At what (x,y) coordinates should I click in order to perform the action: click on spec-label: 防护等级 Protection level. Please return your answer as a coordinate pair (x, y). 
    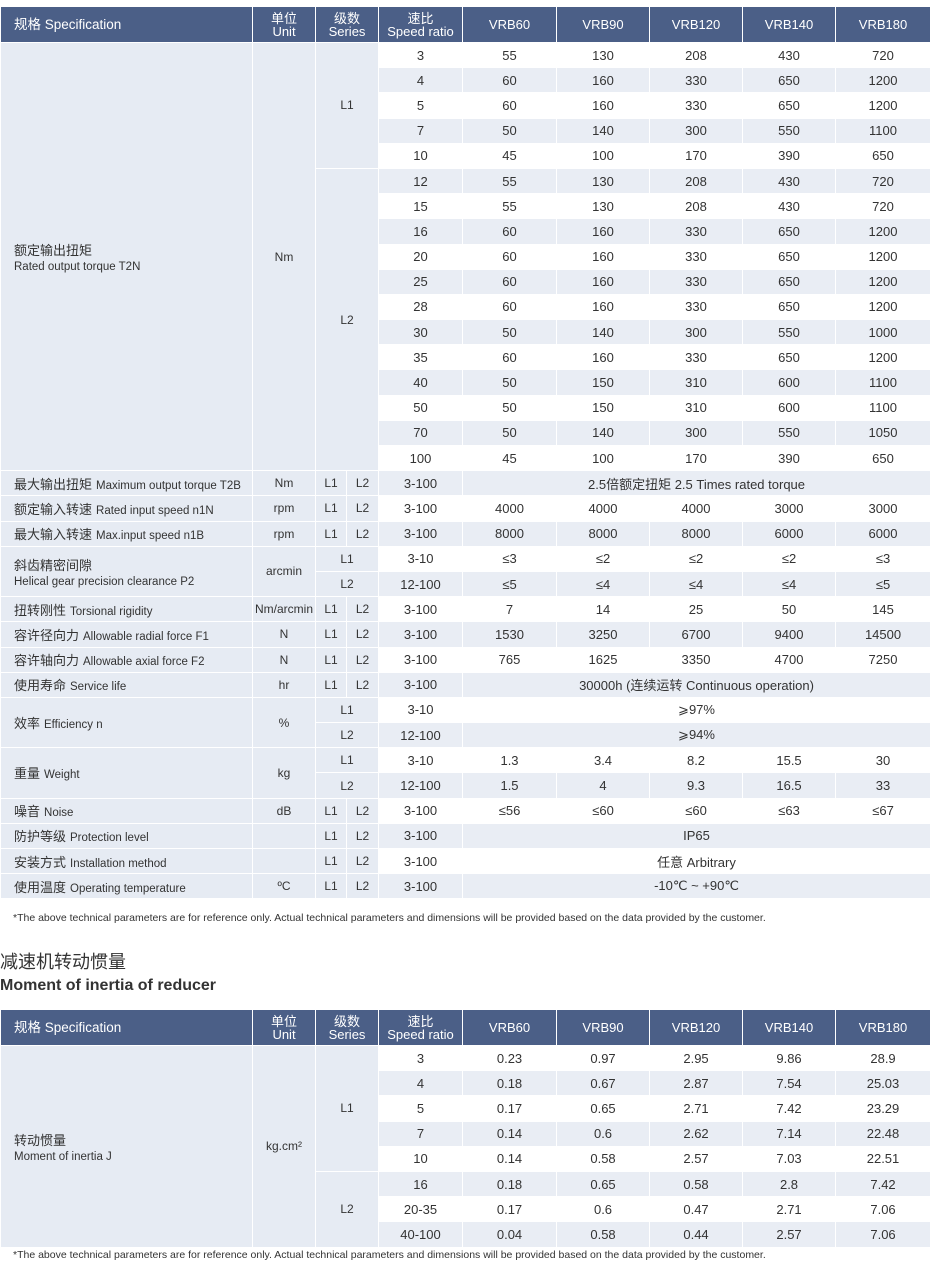
    Looking at the image, I should click on (126, 836).